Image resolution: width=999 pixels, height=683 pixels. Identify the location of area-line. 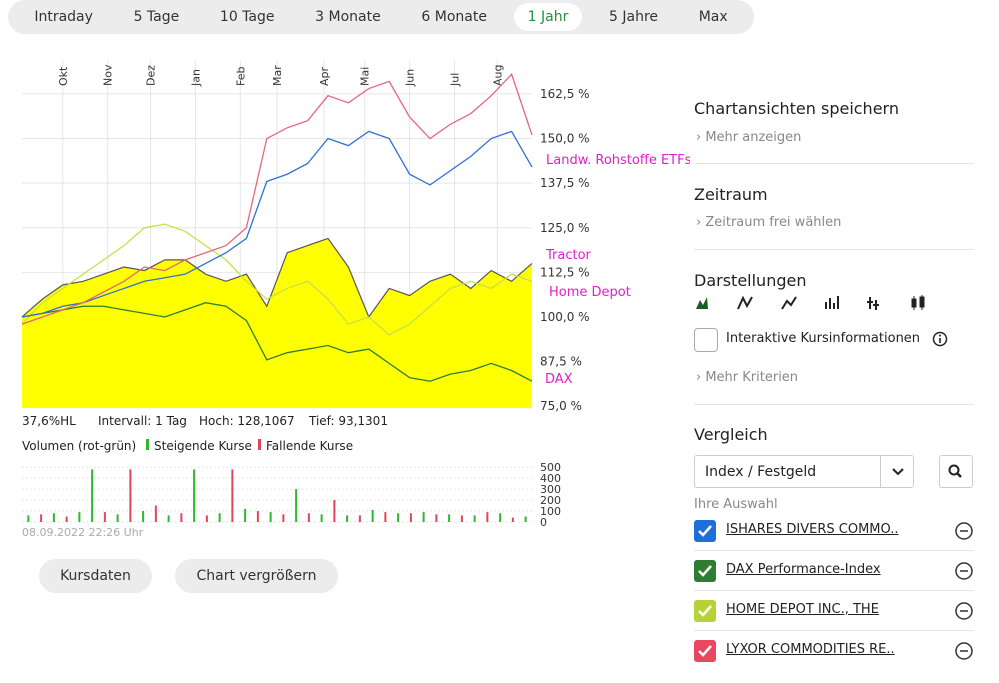
(277, 278).